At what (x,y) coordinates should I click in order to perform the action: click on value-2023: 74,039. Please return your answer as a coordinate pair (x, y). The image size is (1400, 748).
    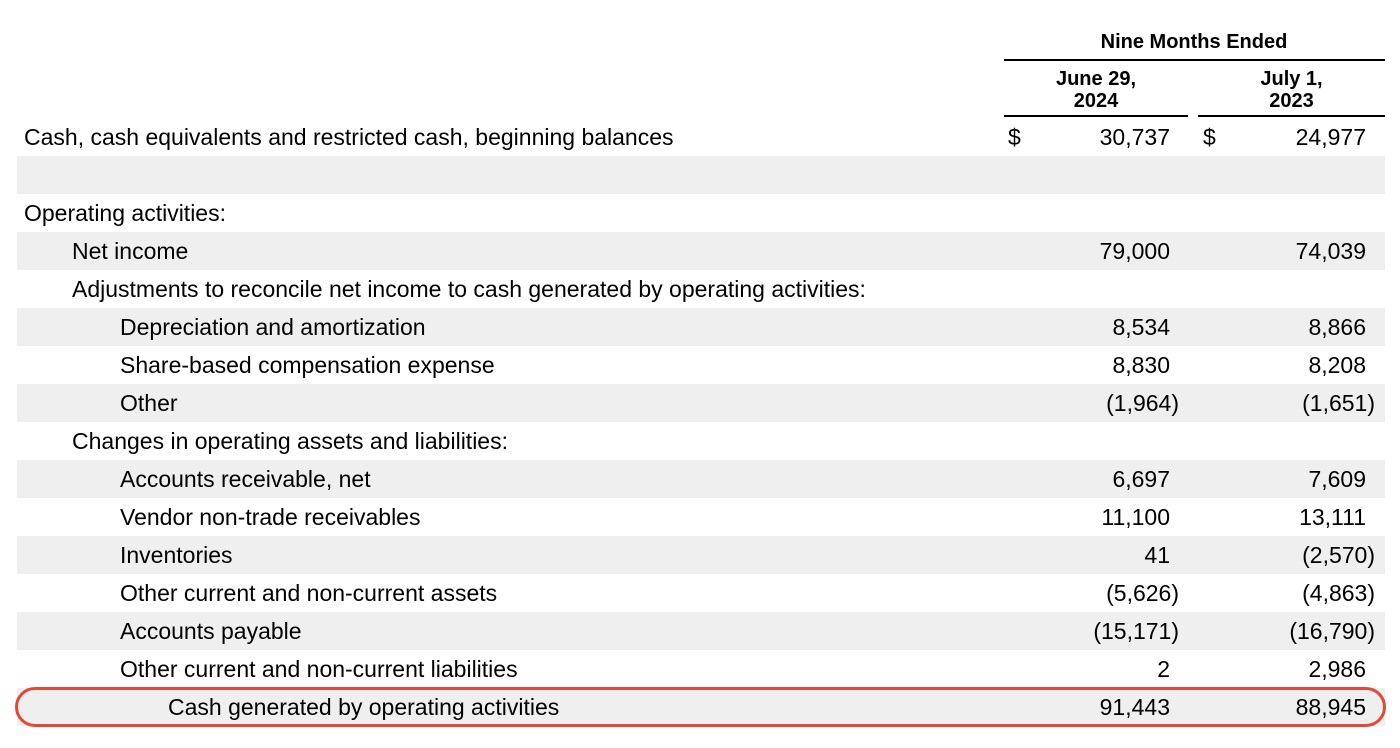
    Looking at the image, I should click on (1330, 251).